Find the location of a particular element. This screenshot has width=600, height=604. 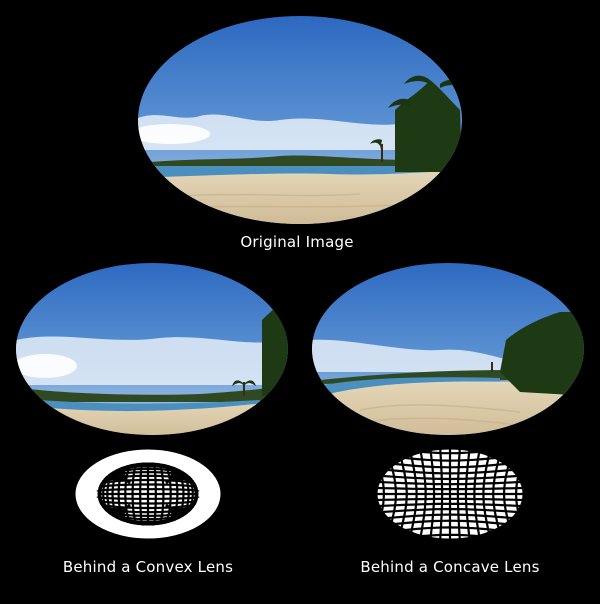

caption-convex-lens: Behind a Convex Lens is located at coordinates (148, 567).